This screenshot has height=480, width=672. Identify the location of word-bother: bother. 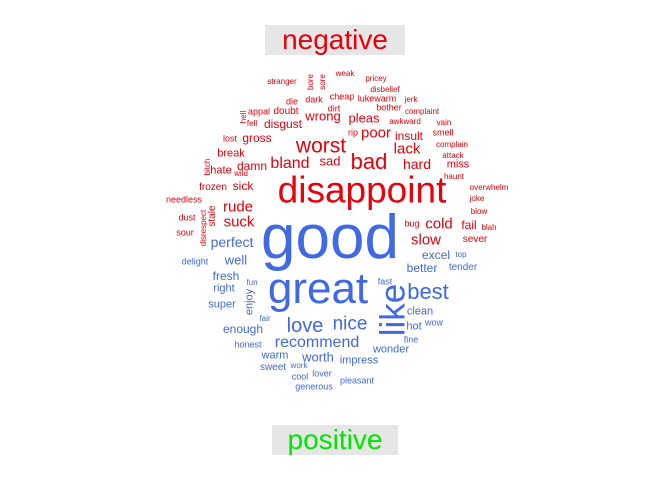
(389, 107).